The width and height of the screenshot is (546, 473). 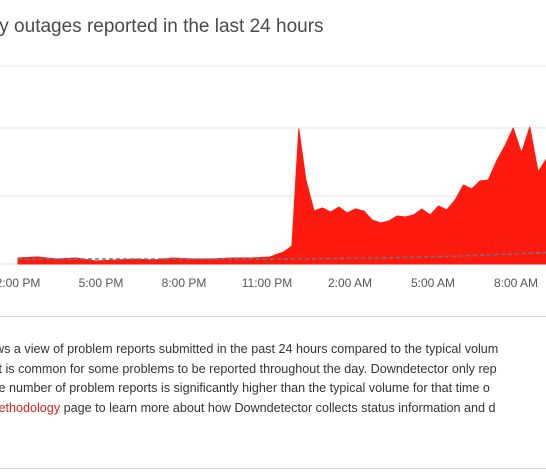 What do you see at coordinates (516, 283) in the screenshot?
I see `x-tick-label: 8:00 AM` at bounding box center [516, 283].